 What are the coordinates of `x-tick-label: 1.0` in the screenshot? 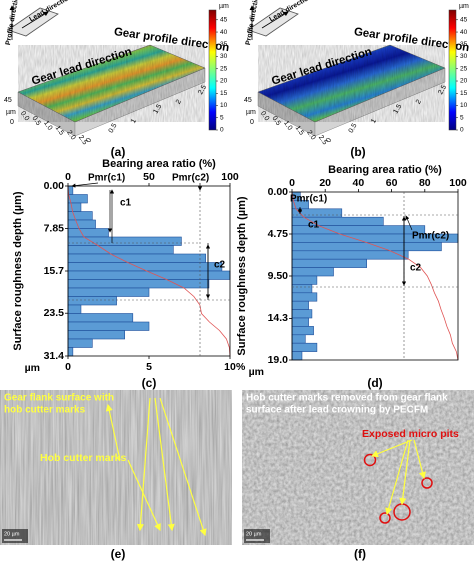 It's located at (47, 126).